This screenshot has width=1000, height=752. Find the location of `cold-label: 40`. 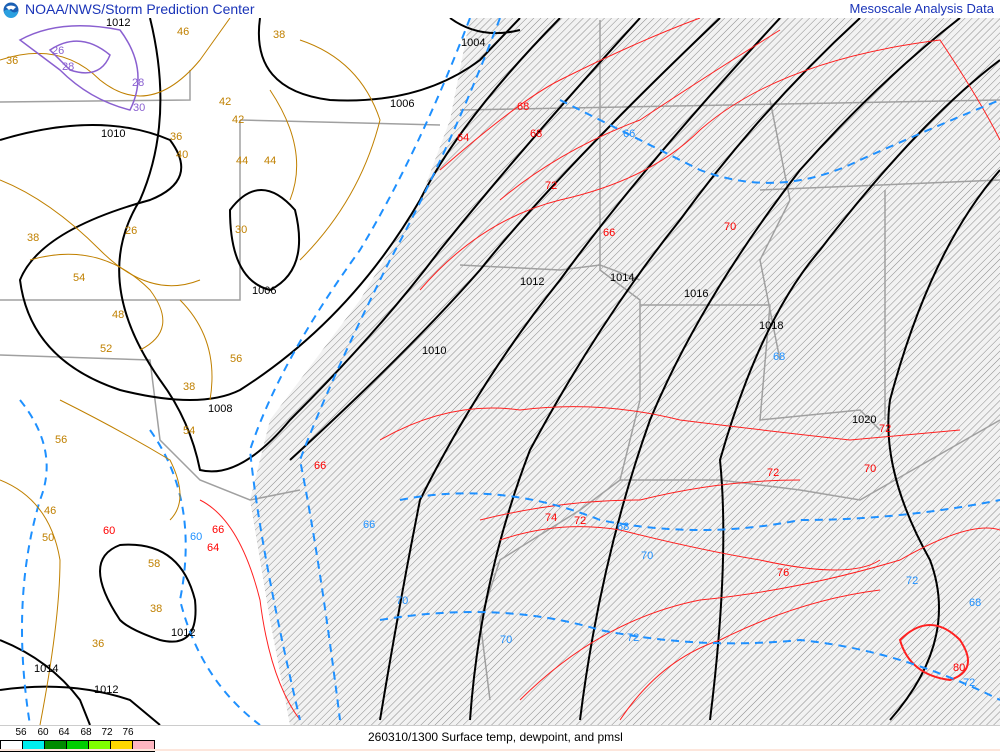

cold-label: 40 is located at coordinates (182, 155).